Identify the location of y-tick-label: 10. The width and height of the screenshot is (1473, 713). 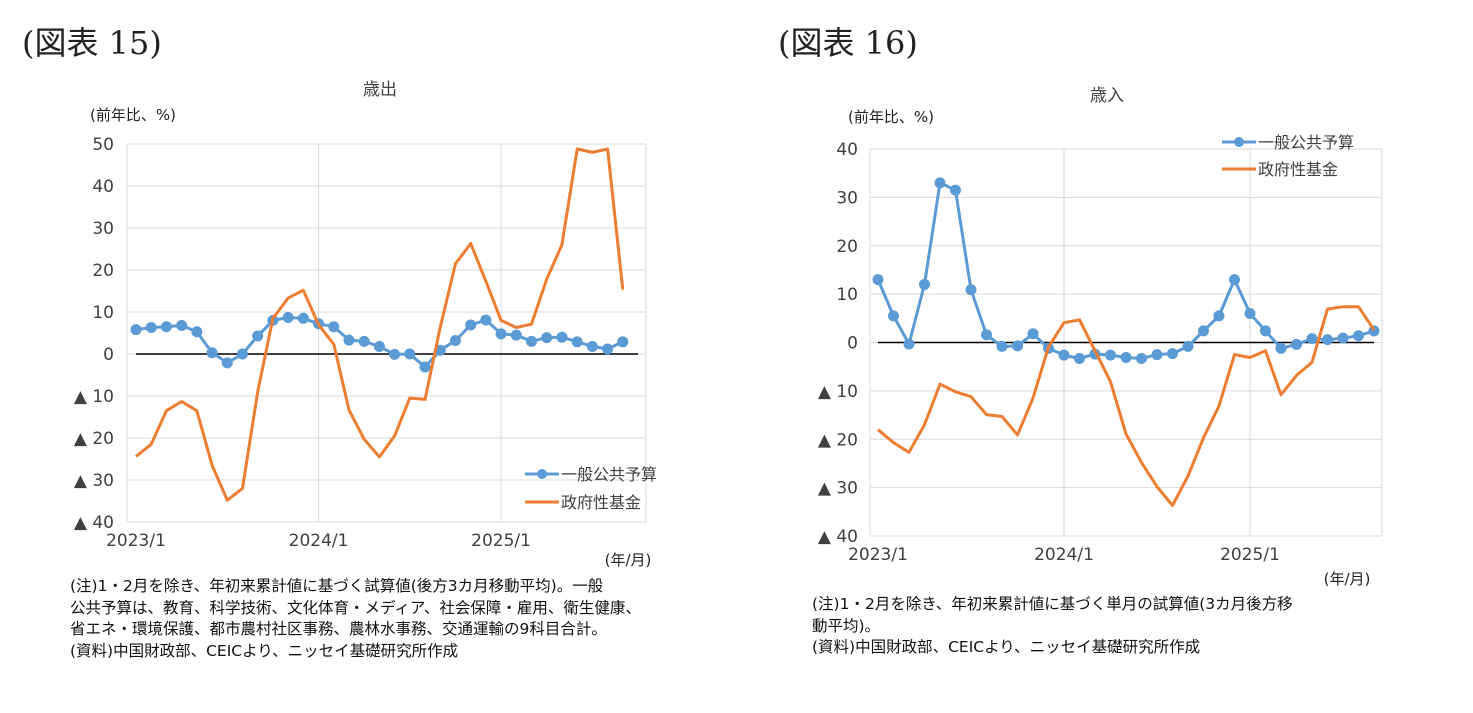
(103, 313).